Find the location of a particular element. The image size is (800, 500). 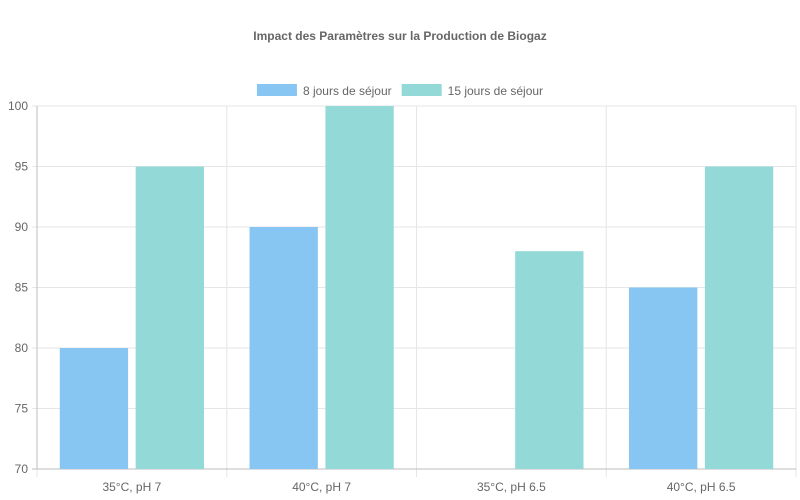

x-tick-label: 35°C, pH 7 is located at coordinates (131, 487).